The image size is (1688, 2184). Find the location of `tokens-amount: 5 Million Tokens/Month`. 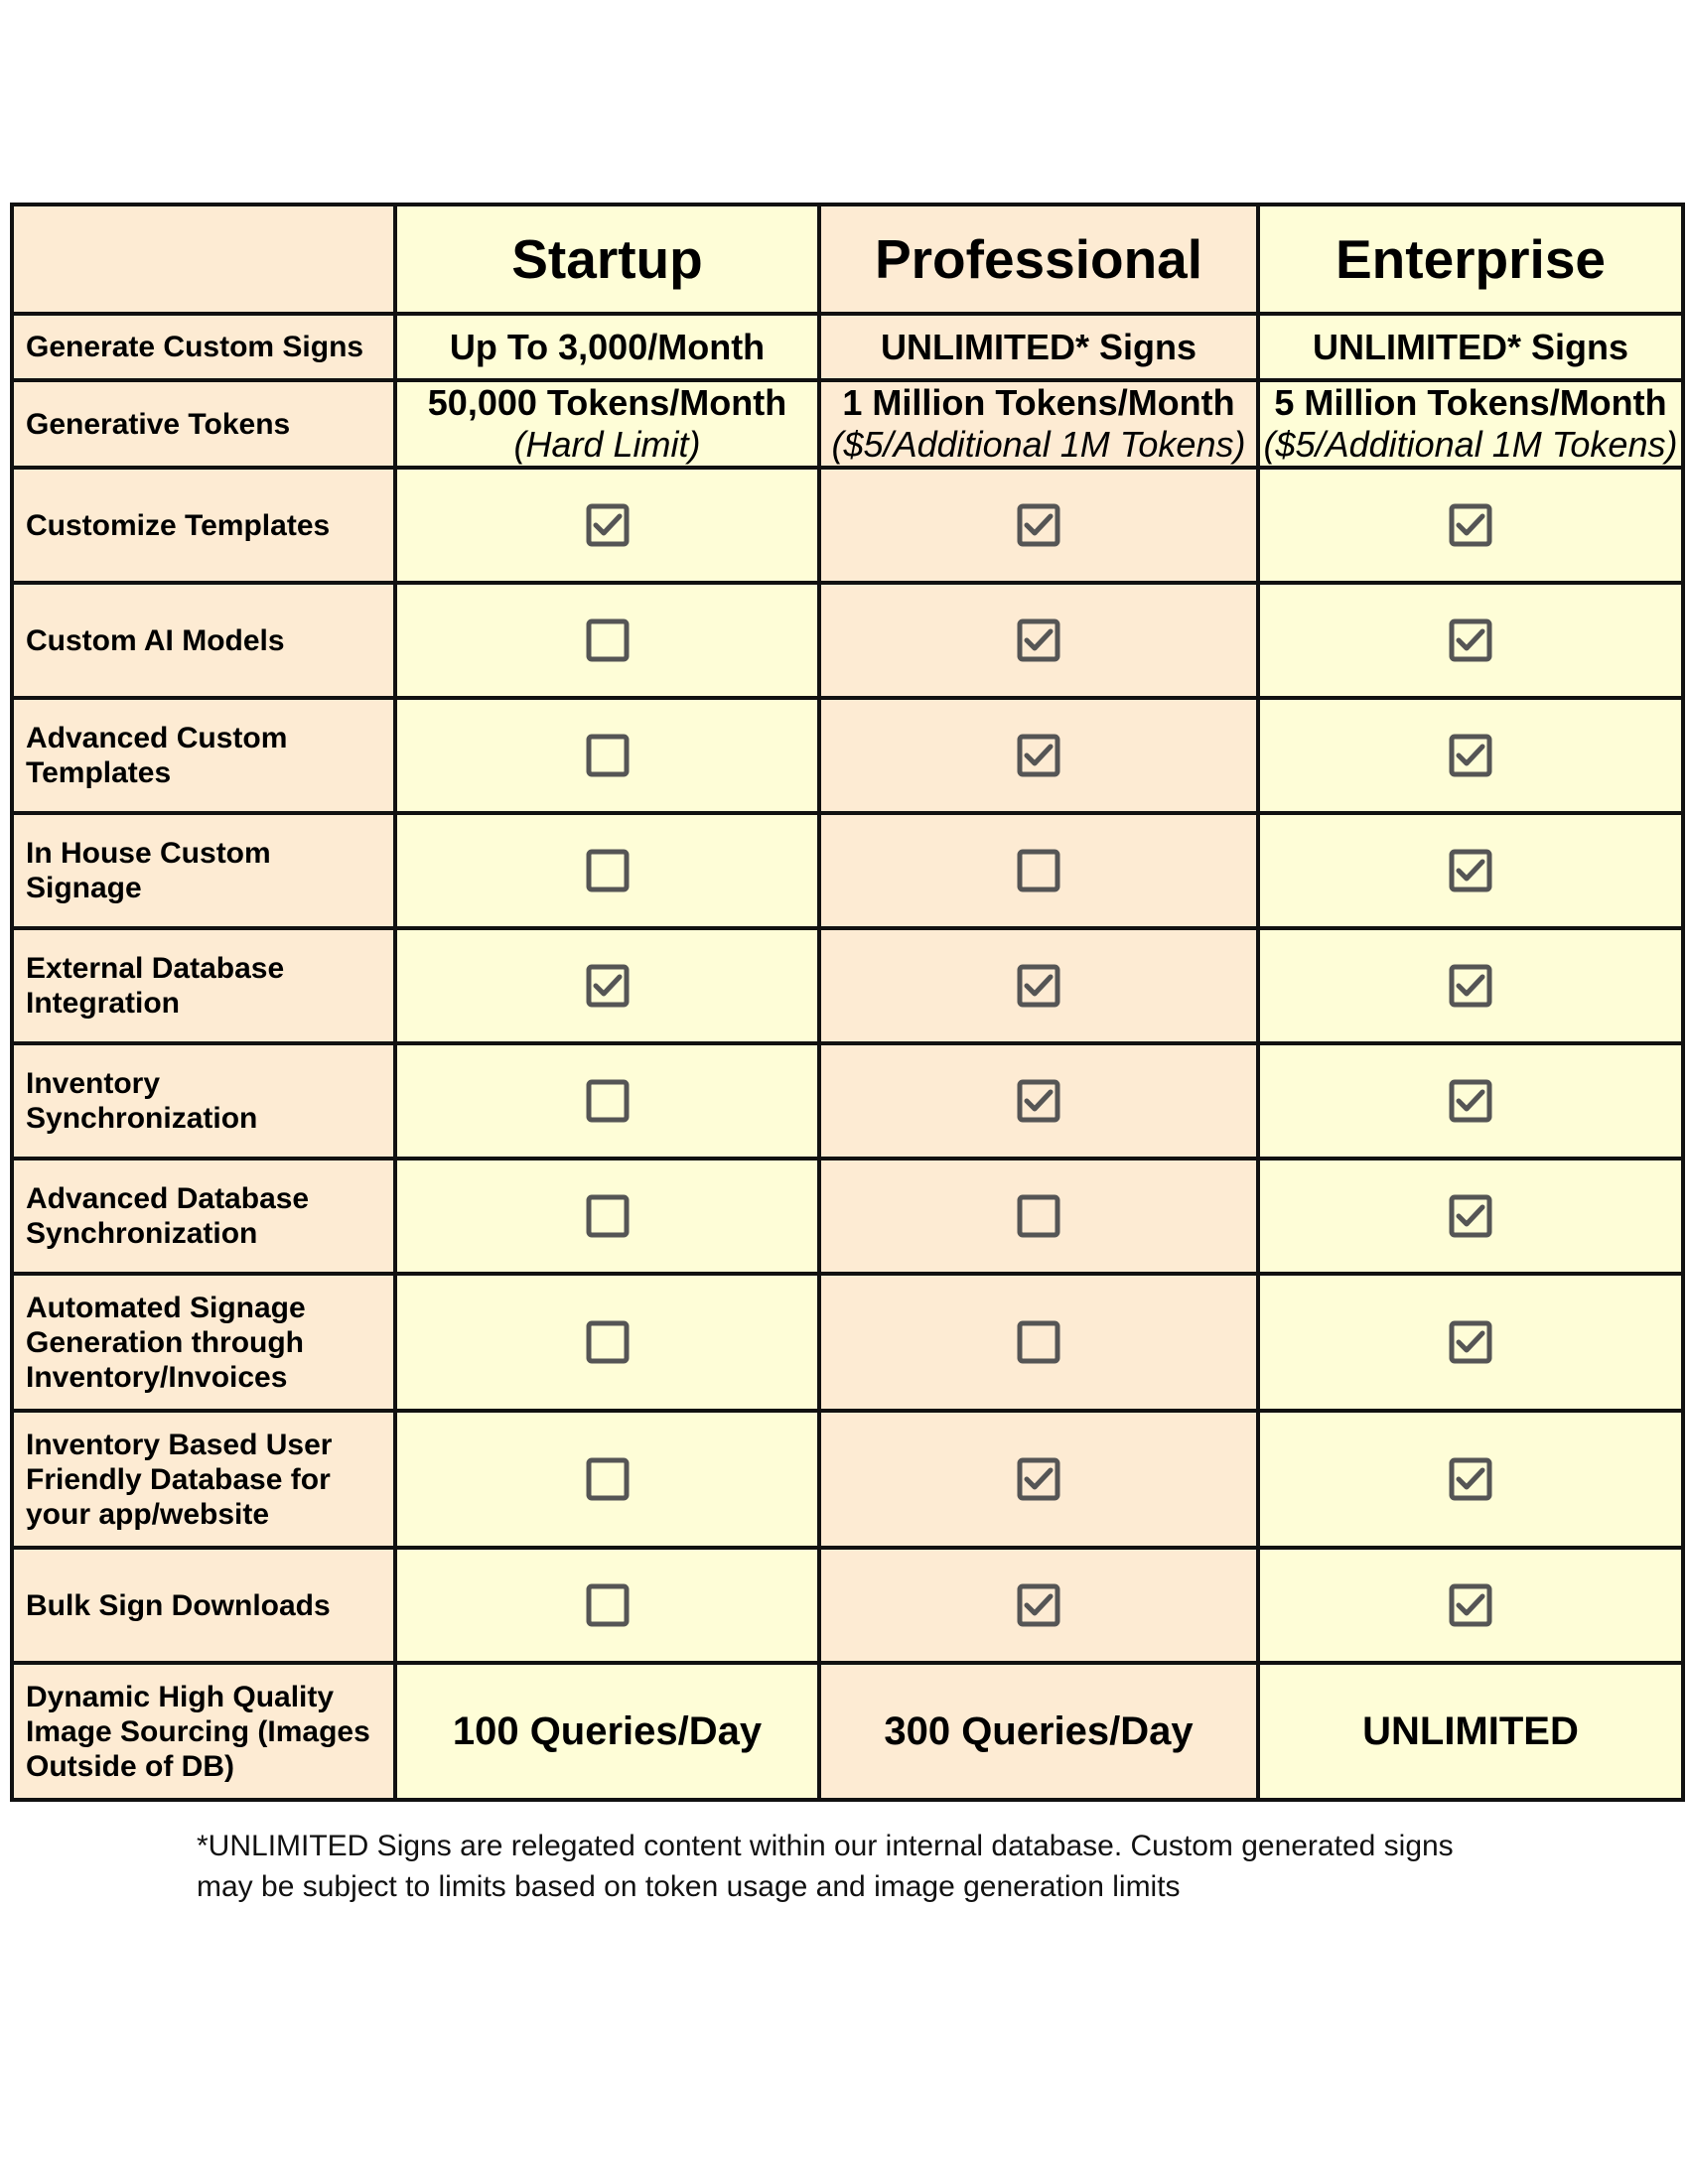

tokens-amount: 5 Million Tokens/Month is located at coordinates (1470, 402).